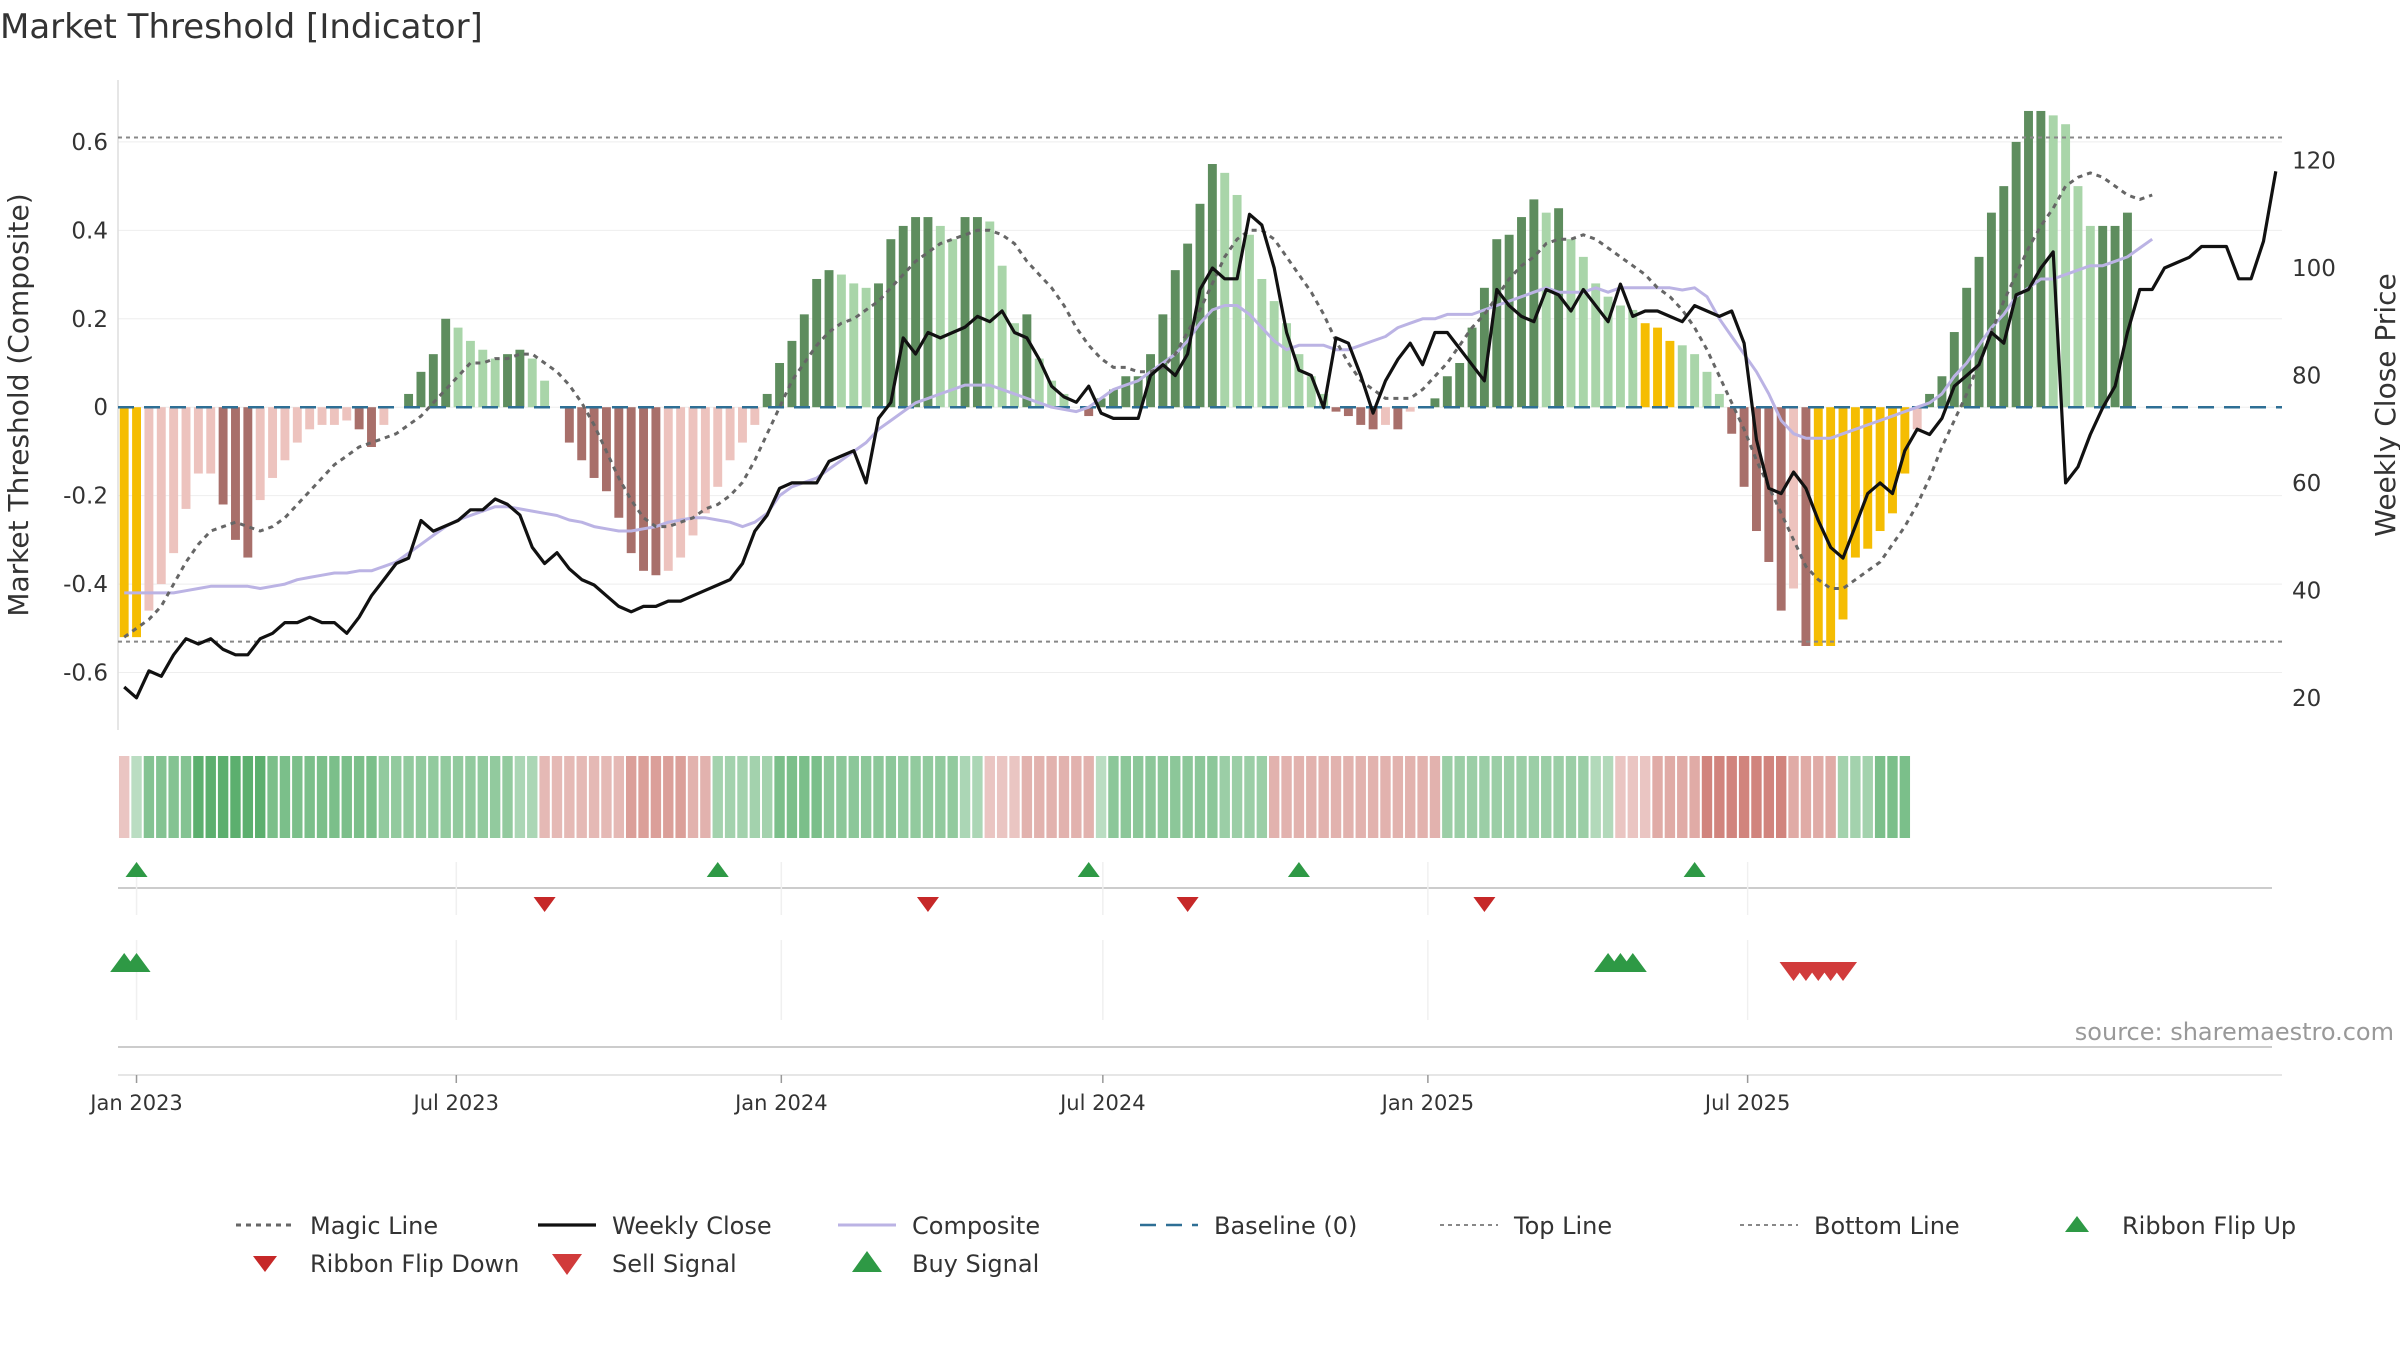 The width and height of the screenshot is (2400, 1350). Describe the element at coordinates (976, 1226) in the screenshot. I see `legend-label: Composite` at that location.